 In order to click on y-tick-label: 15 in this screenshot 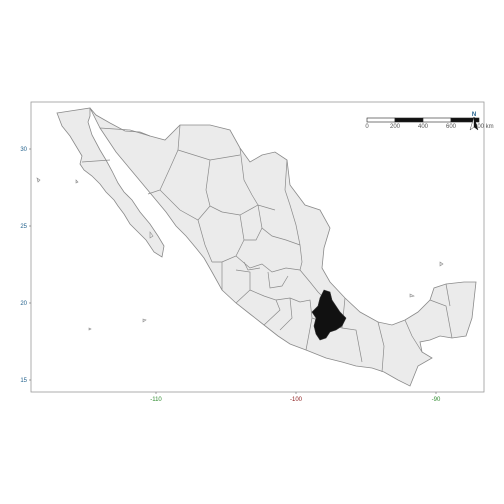, I will do `click(23, 381)`.